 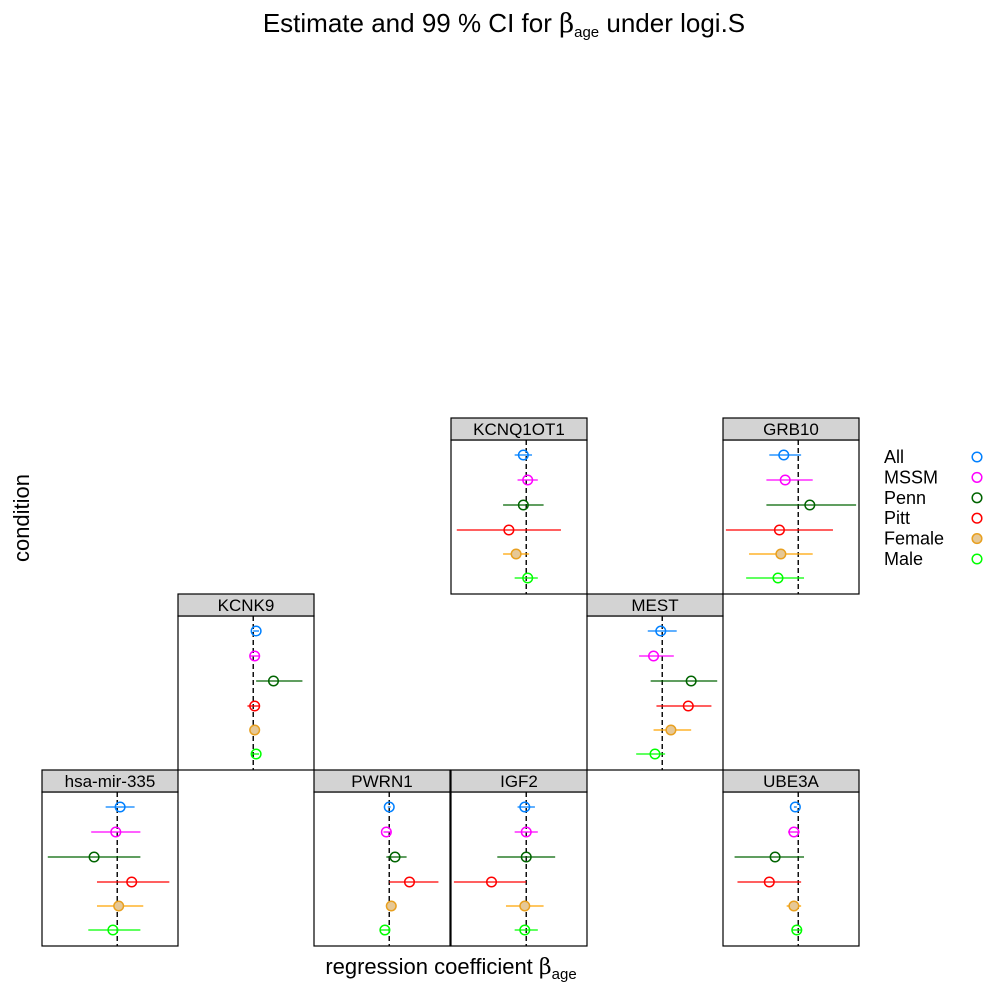 I want to click on panel-strip-label: hsa-mir-335, so click(x=110, y=781).